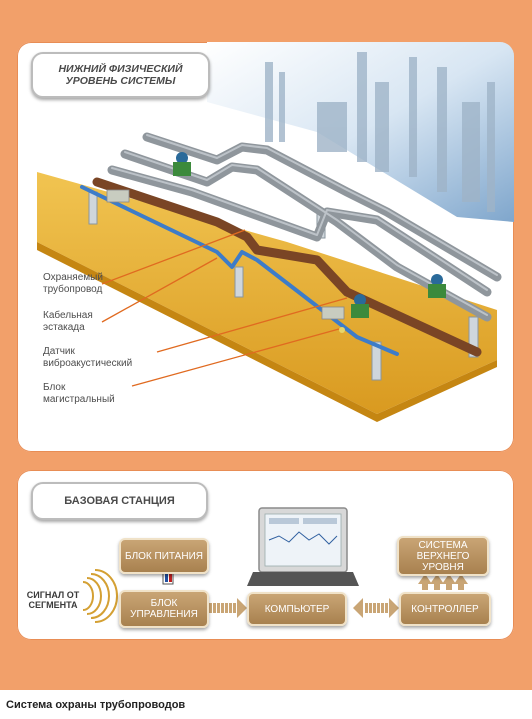 Image resolution: width=532 pixels, height=719 pixels. What do you see at coordinates (376, 608) in the screenshot?
I see `arrow-computer-controller` at bounding box center [376, 608].